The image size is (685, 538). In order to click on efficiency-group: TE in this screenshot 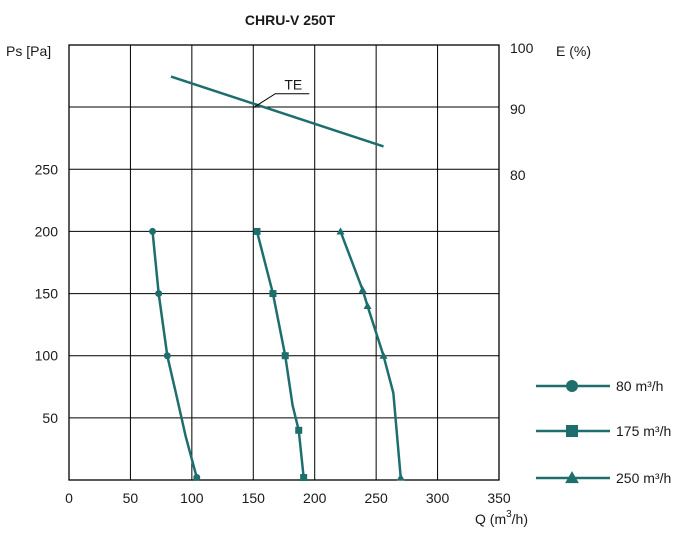, I will do `click(277, 111)`.